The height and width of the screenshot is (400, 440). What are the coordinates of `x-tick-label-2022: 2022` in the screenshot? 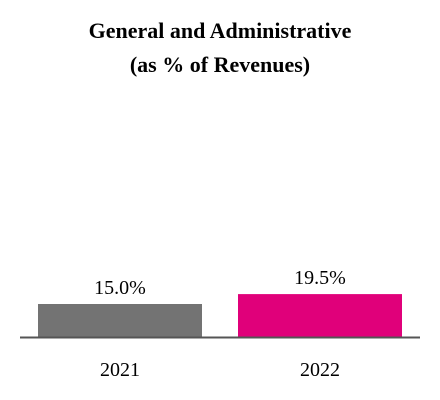 It's located at (320, 370).